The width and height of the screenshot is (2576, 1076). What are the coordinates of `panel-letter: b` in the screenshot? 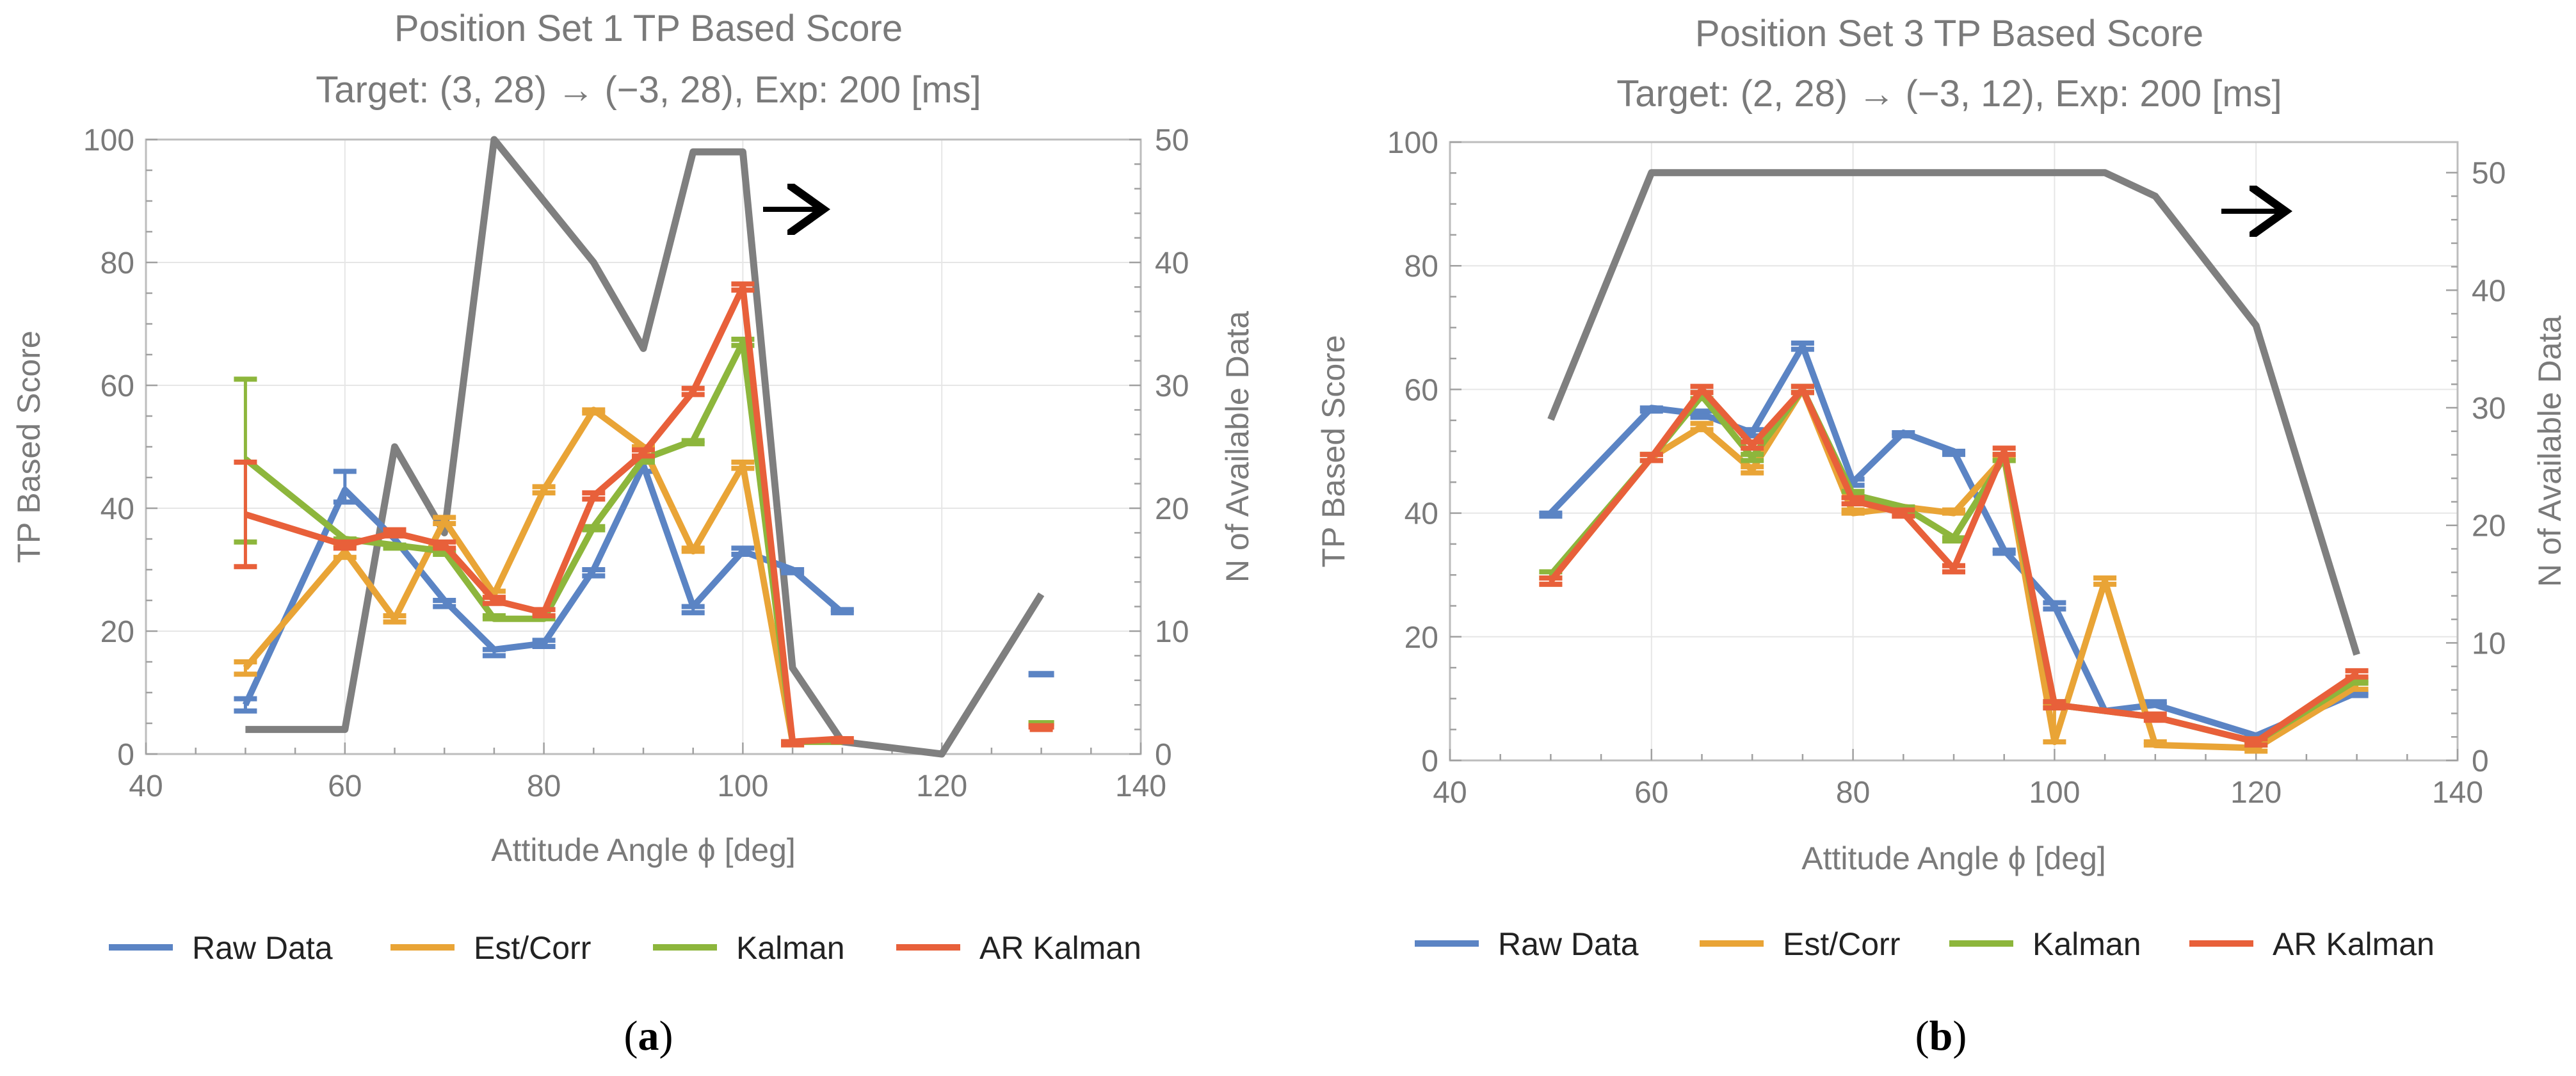 It's located at (1941, 1036).